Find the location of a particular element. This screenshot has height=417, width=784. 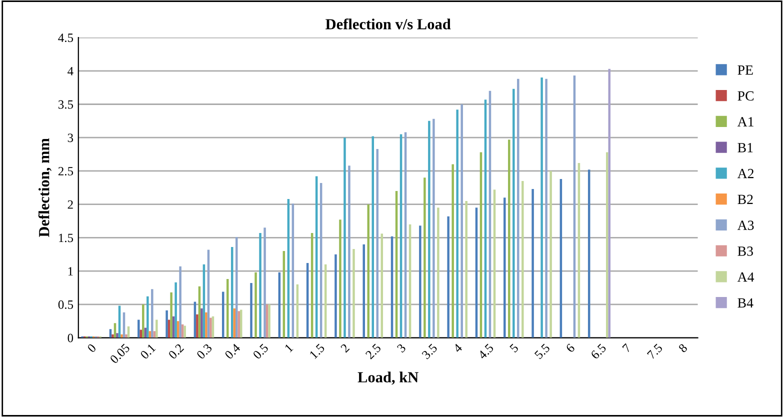

chart-title: Deflection v/s Load is located at coordinates (388, 24).